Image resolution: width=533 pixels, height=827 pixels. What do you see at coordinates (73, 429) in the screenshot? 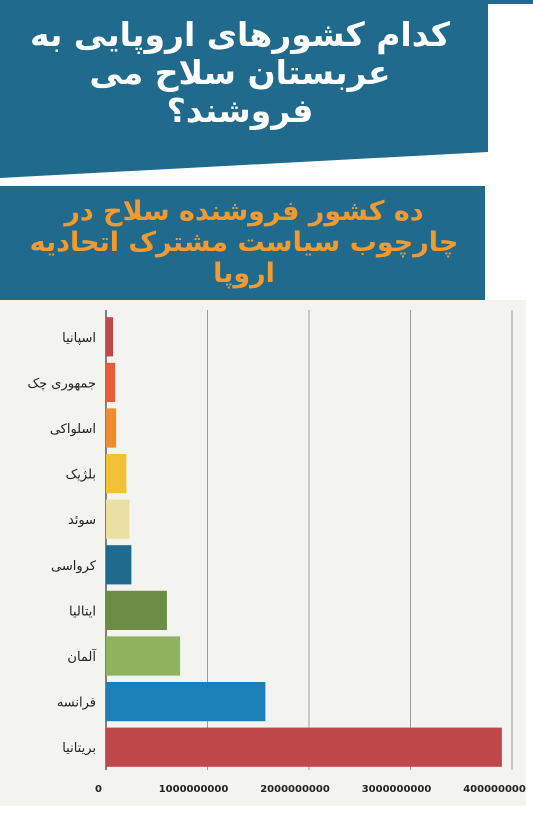
I see `category-label: اسلواکی` at bounding box center [73, 429].